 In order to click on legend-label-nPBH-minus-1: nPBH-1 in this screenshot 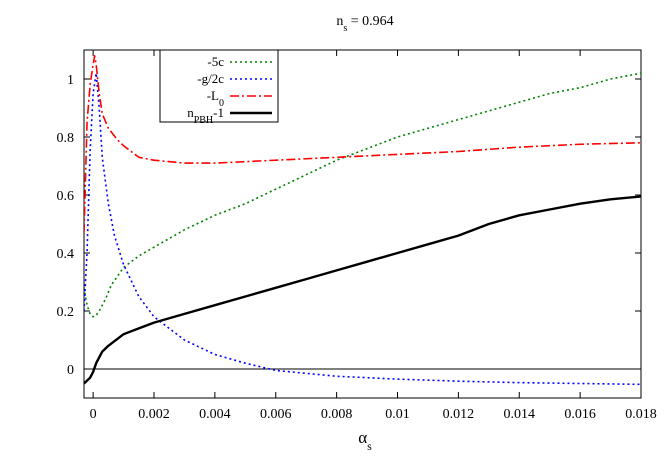, I will do `click(205, 115)`.